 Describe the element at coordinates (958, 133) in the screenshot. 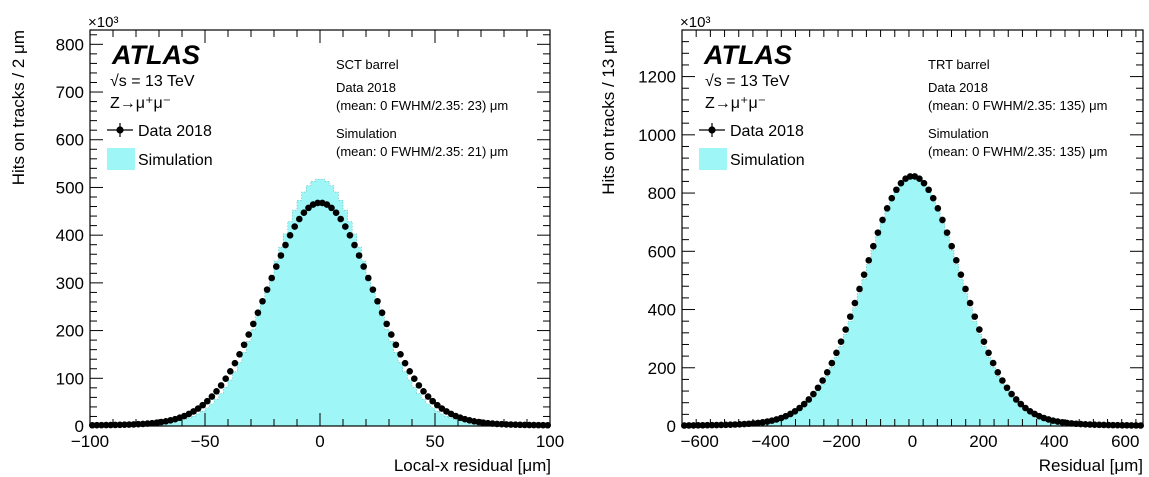

I see `simulation-annotation-title-right: Simulation` at that location.